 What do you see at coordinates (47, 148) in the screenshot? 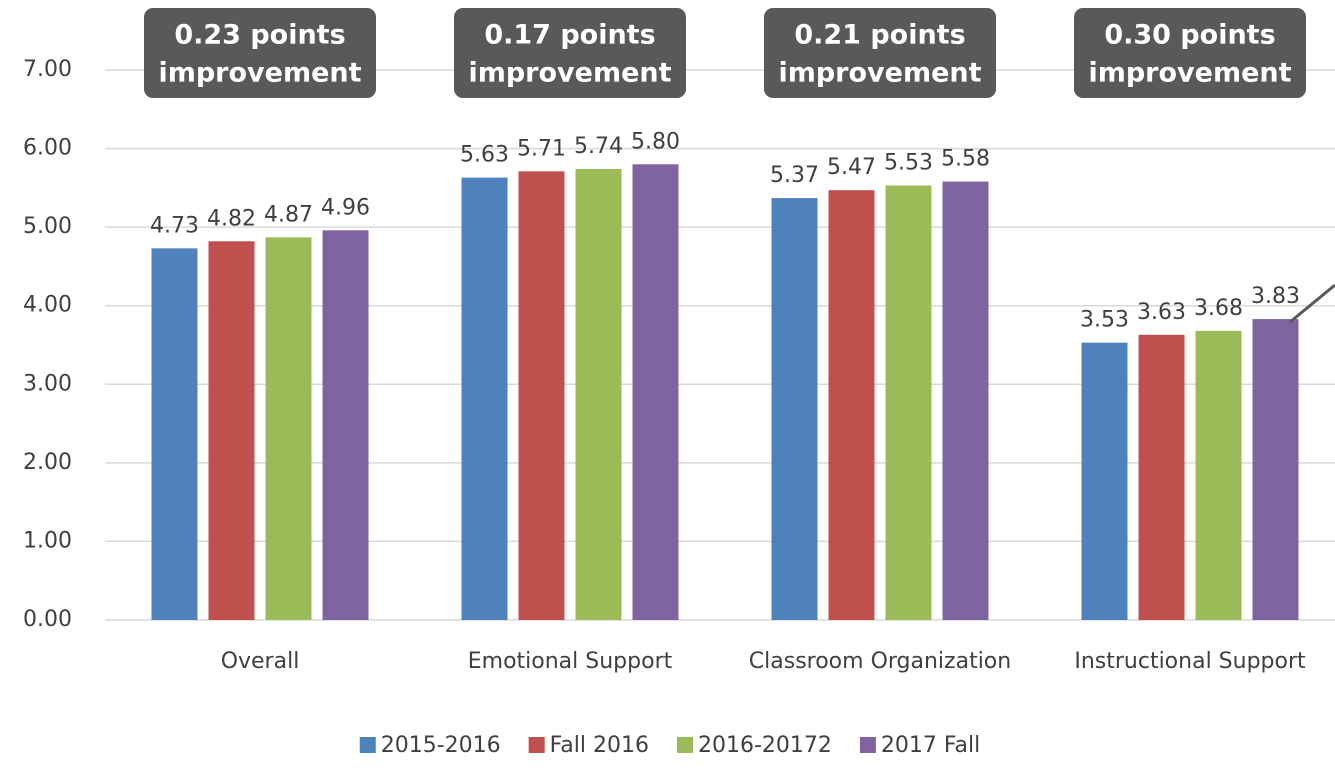
I see `y-tick-label: 6.00` at bounding box center [47, 148].